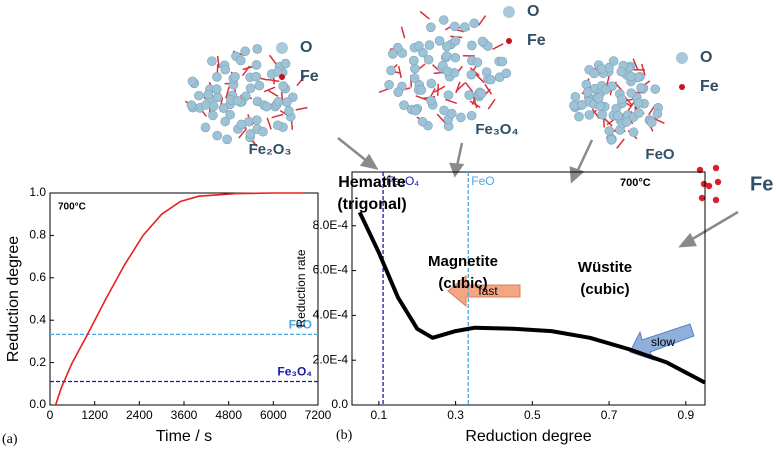  What do you see at coordinates (488, 291) in the screenshot?
I see `annotation: fast` at bounding box center [488, 291].